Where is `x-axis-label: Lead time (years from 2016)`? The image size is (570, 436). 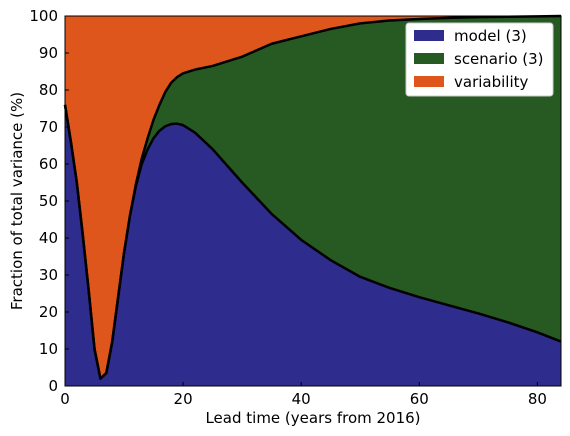 x-axis-label: Lead time (years from 2016) is located at coordinates (312, 418).